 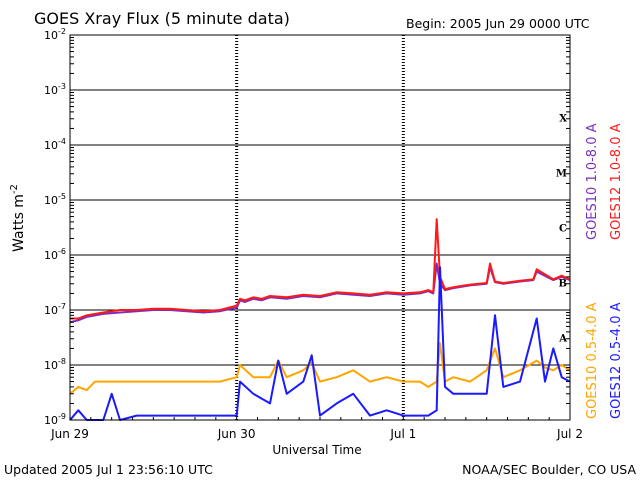 I want to click on flare-class-label: B, so click(x=563, y=284).